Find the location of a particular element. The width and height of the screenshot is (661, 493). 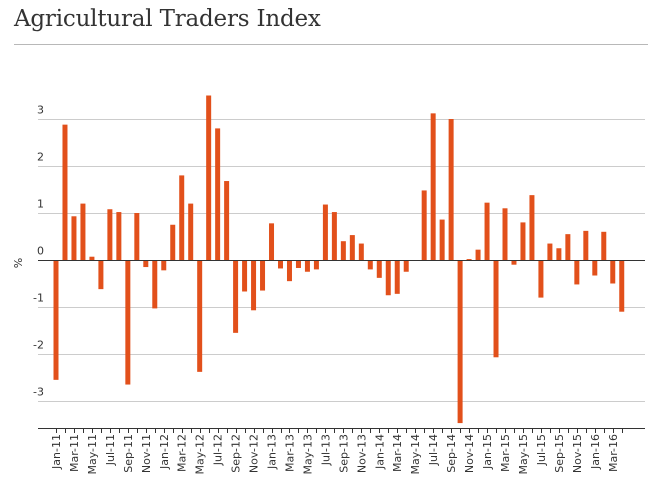

y-tick-labels: 3 2 1 0 -1 -2 -3 is located at coordinates (38, 251).